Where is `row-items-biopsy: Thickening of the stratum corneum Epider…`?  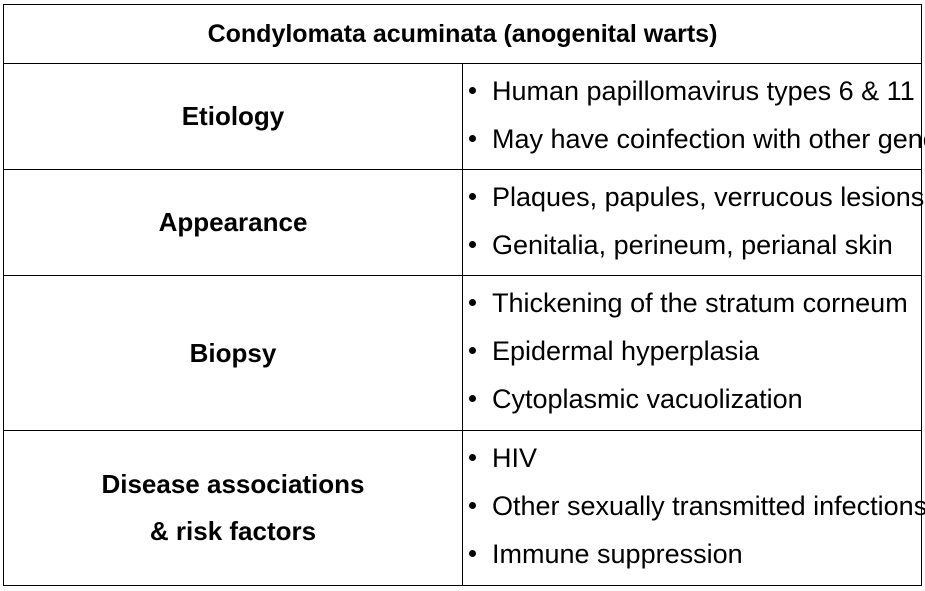 row-items-biopsy: Thickening of the stratum corneum Epider… is located at coordinates (692, 353).